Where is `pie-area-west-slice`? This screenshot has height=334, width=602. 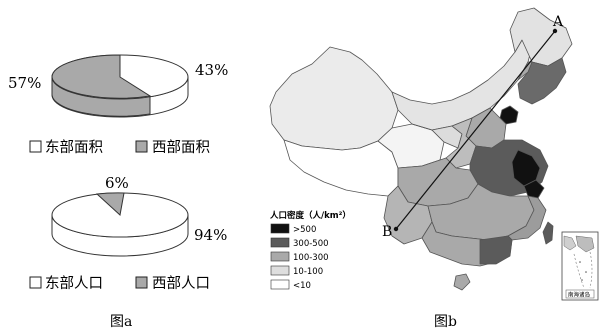
pie-area-west-slice is located at coordinates (101, 76).